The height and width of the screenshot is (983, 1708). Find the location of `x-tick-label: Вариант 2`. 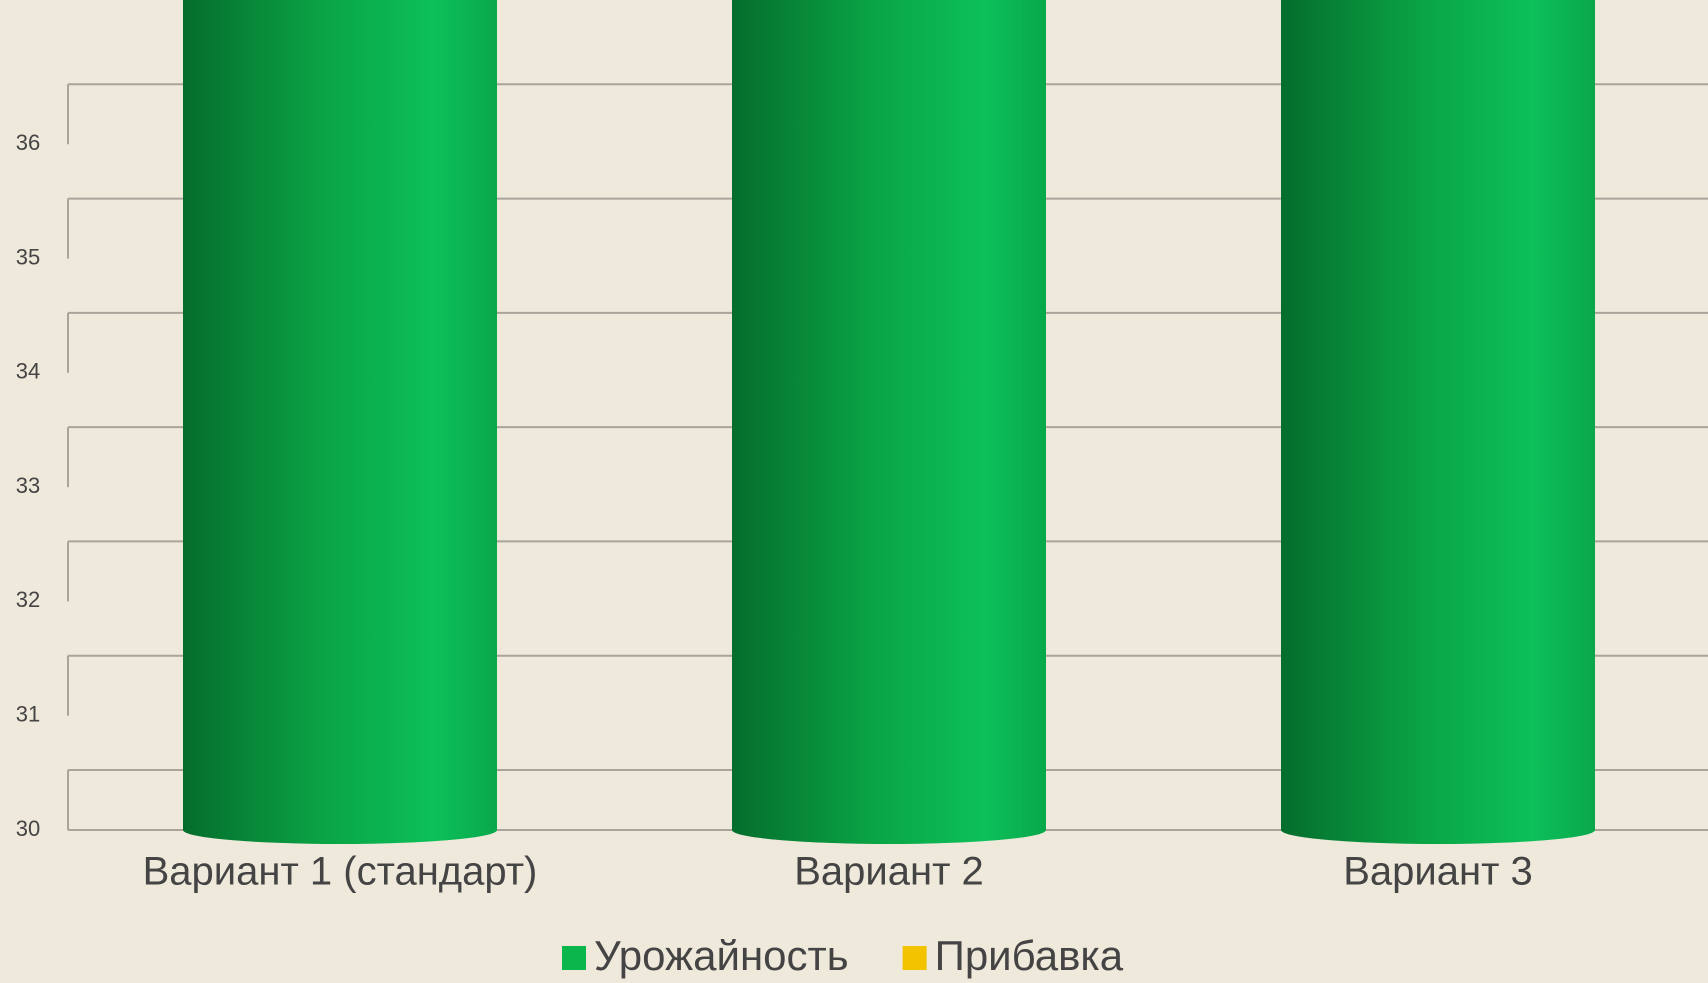

x-tick-label: Вариант 2 is located at coordinates (889, 872).